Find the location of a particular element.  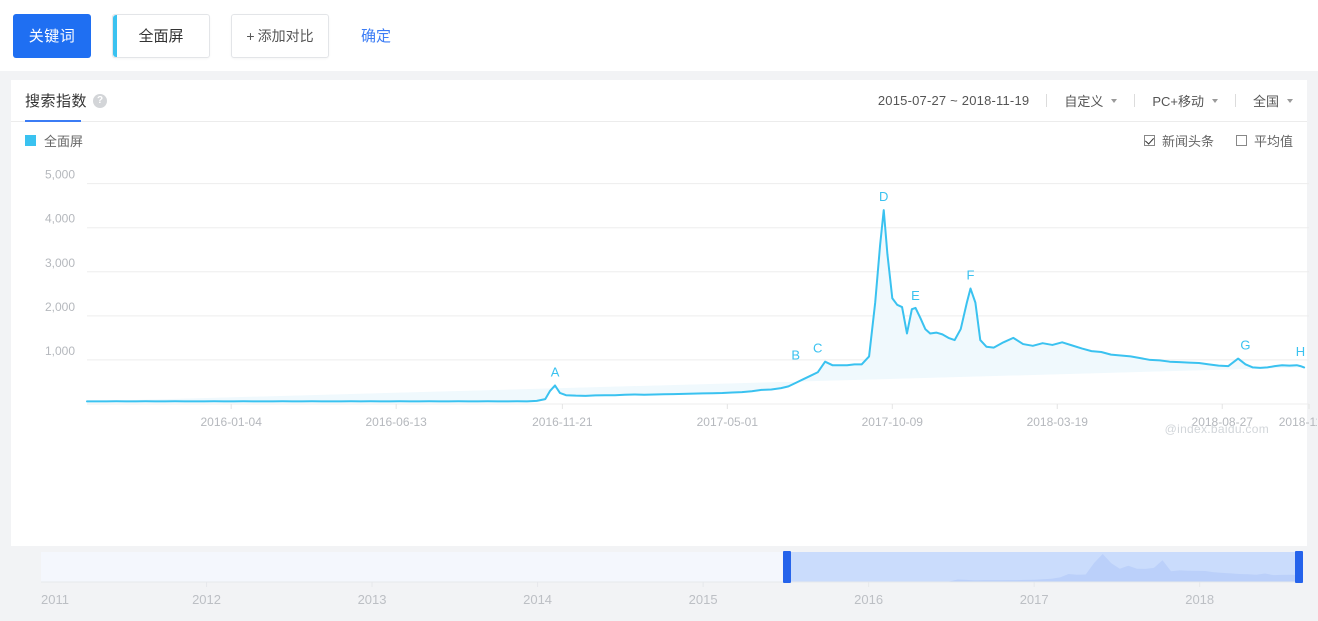

checkbox-news-headline: 新闻头条 is located at coordinates (1178, 140).